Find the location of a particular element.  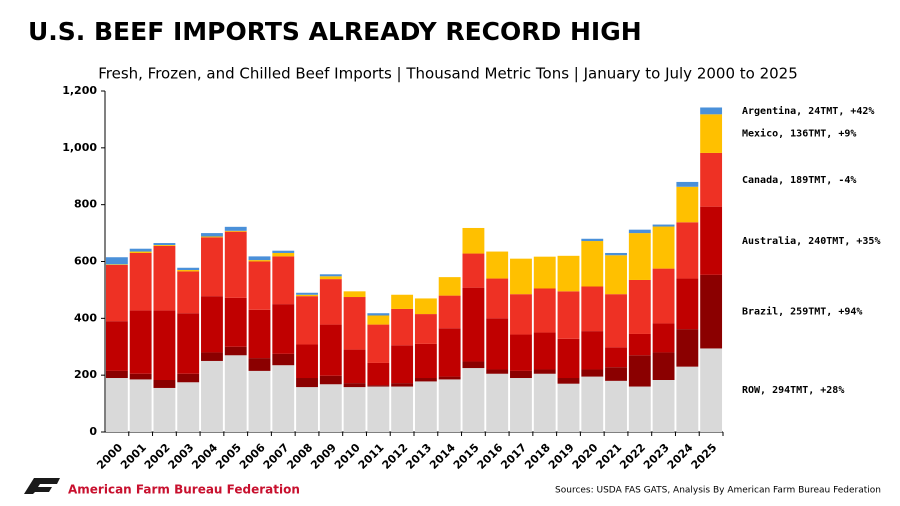

legend-label: ROW, 294TMT, +28% is located at coordinates (793, 390).